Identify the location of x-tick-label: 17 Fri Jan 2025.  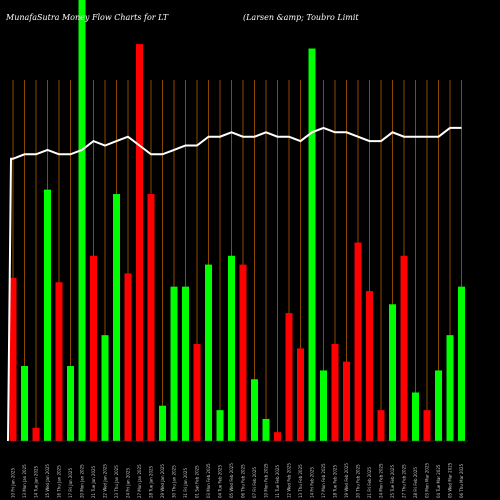
(70, 483).